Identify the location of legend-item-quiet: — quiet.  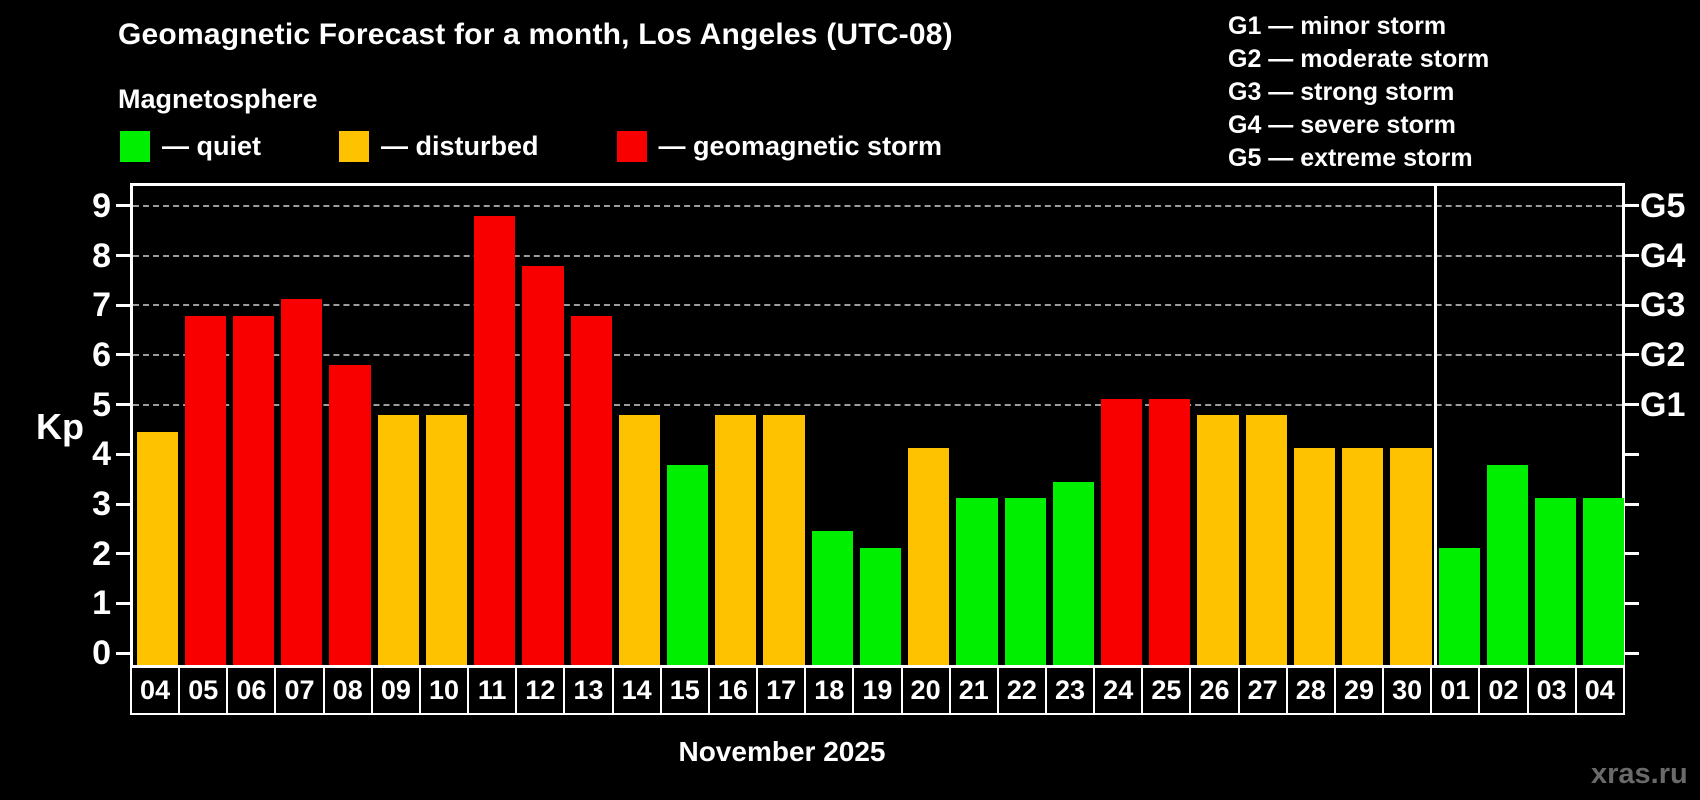
(190, 146).